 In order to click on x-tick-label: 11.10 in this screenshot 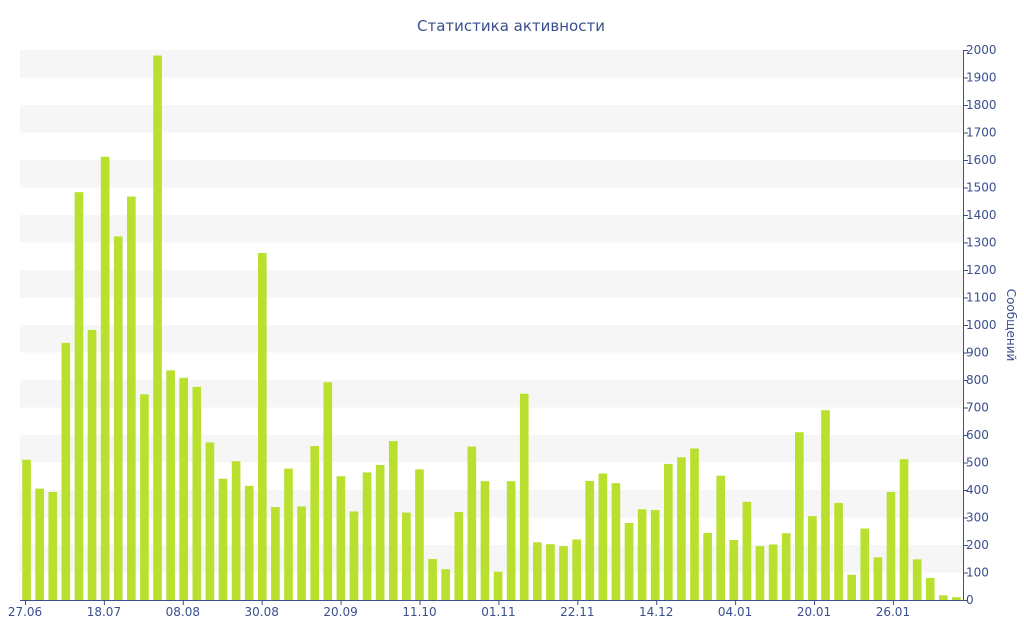, I will do `click(419, 612)`.